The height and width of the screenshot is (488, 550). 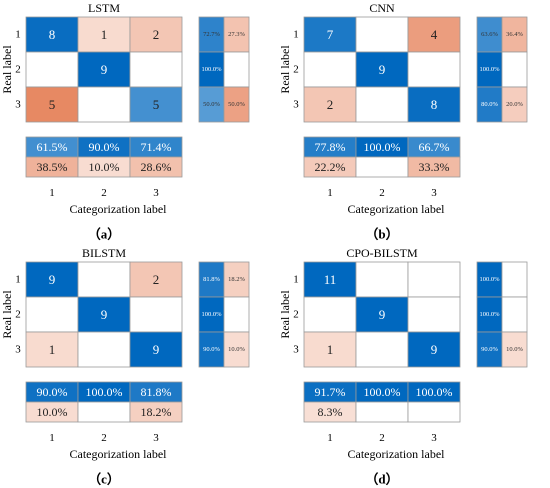 I want to click on col-summary-value: 28.6%, so click(x=156, y=167).